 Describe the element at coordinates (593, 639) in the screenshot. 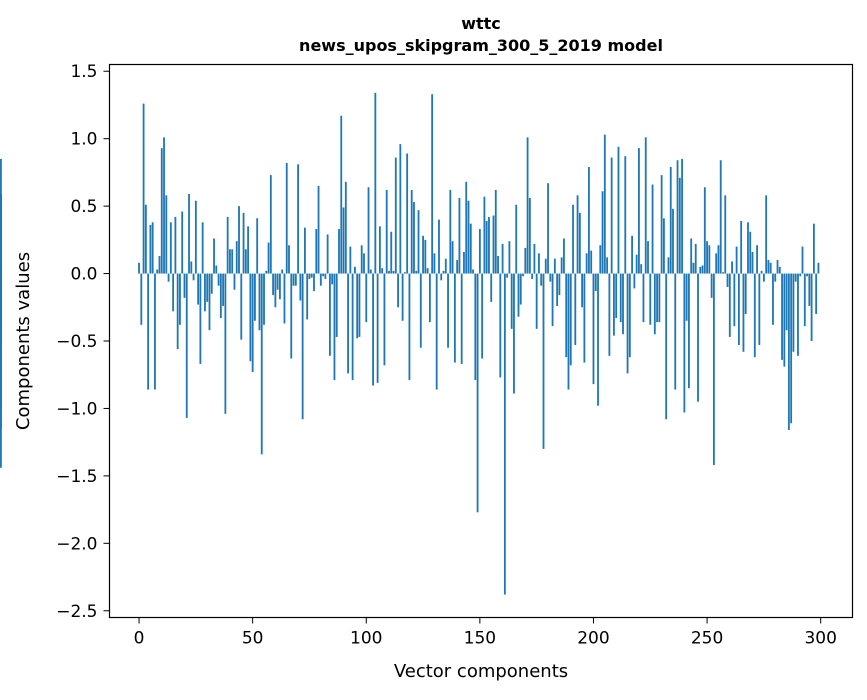

I see `x-tick-label: 200` at that location.